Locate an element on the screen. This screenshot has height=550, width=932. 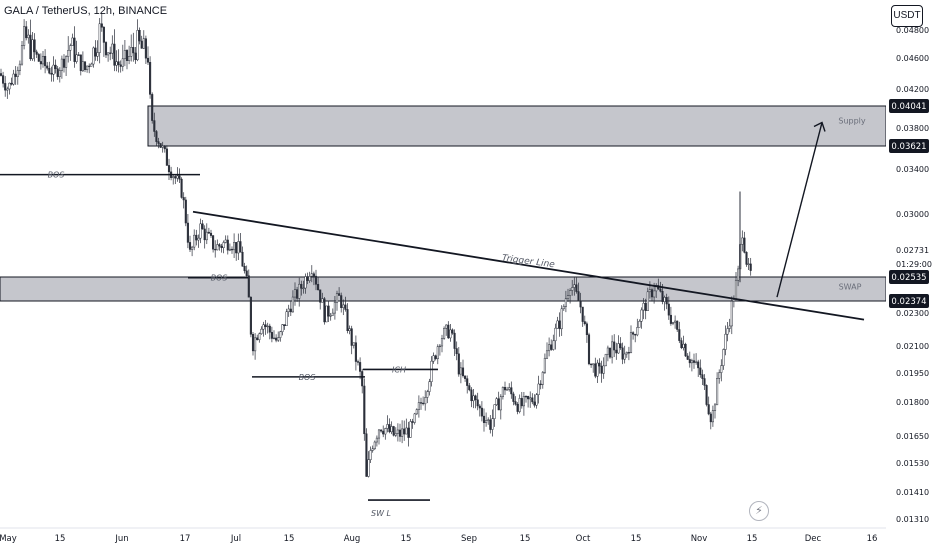
supply-bottom-price: 0.03621 is located at coordinates (908, 147).